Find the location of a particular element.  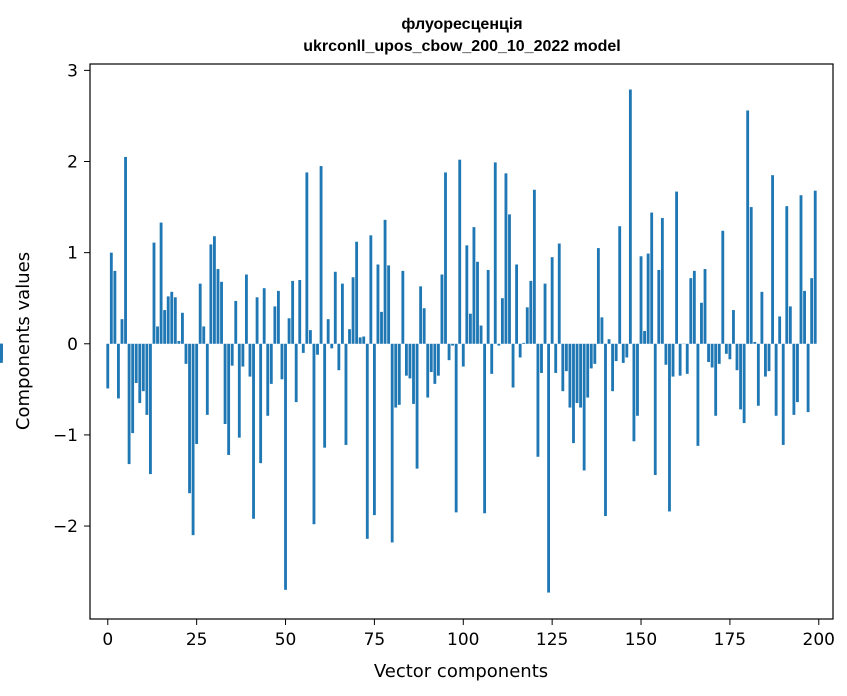

x-tick-label: 175 is located at coordinates (730, 640).